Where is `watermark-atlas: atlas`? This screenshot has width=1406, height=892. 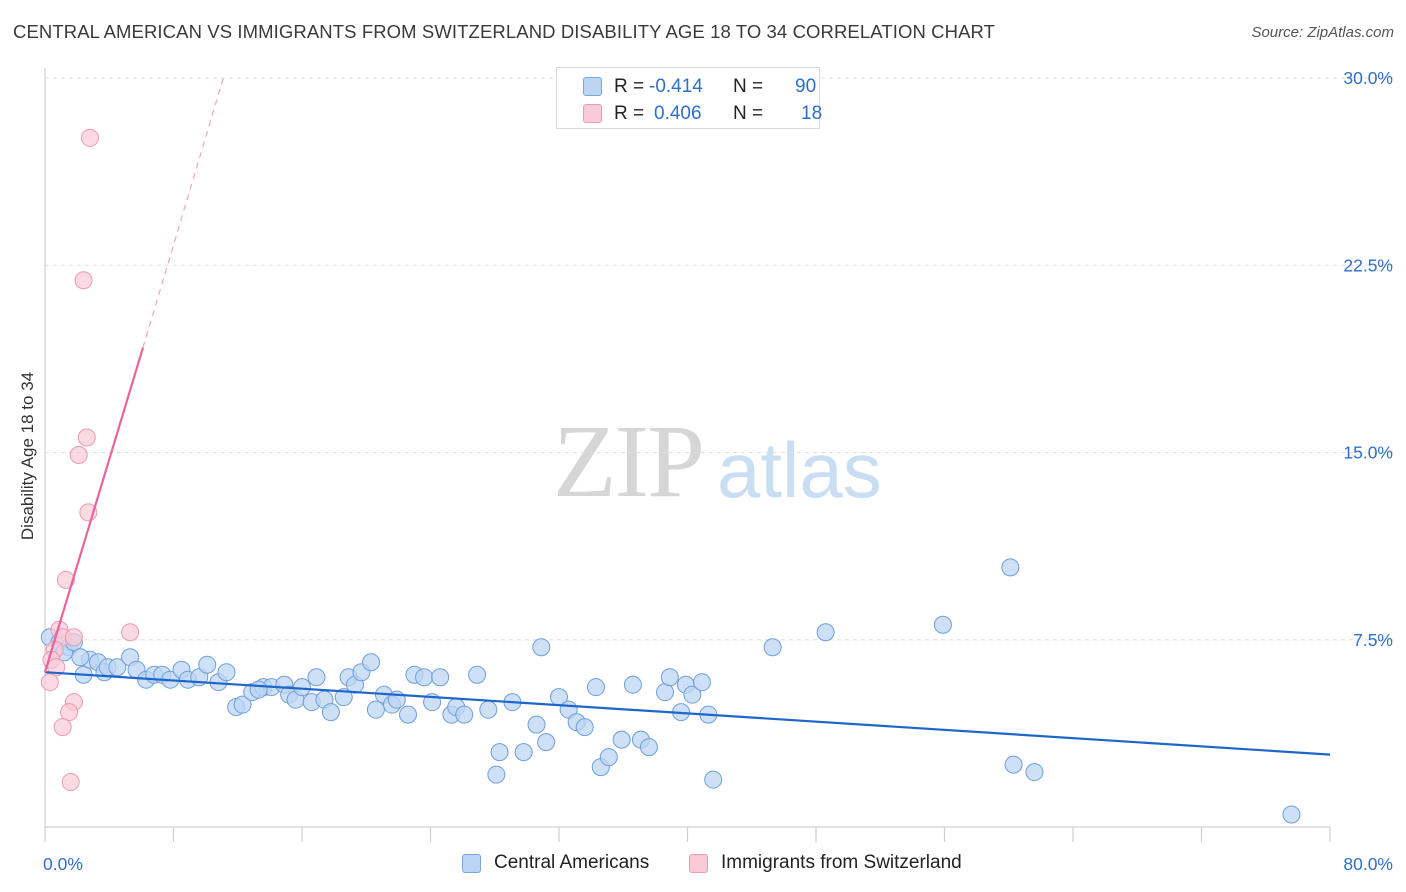
watermark-atlas: atlas is located at coordinates (799, 470).